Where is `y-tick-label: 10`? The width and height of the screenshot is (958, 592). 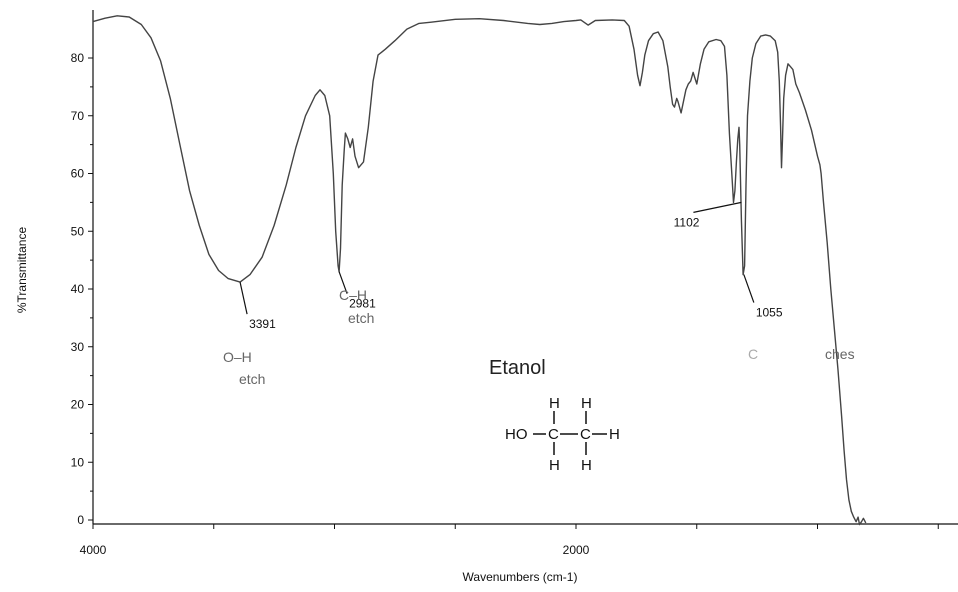 y-tick-label: 10 is located at coordinates (78, 462).